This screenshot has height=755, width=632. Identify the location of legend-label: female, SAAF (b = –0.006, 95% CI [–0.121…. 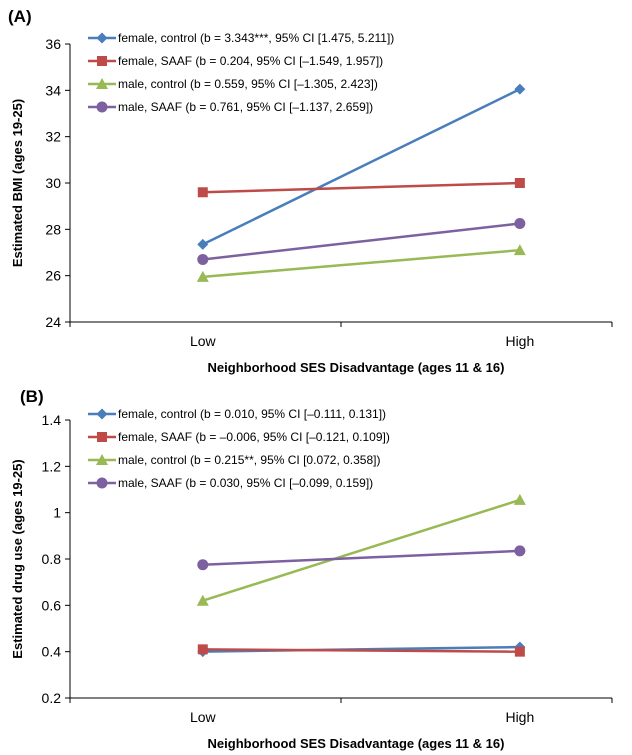
(254, 437).